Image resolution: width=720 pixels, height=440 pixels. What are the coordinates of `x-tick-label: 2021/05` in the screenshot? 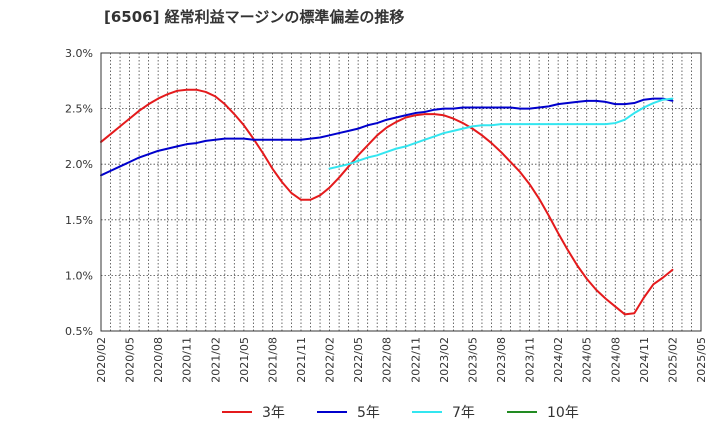 It's located at (244, 360).